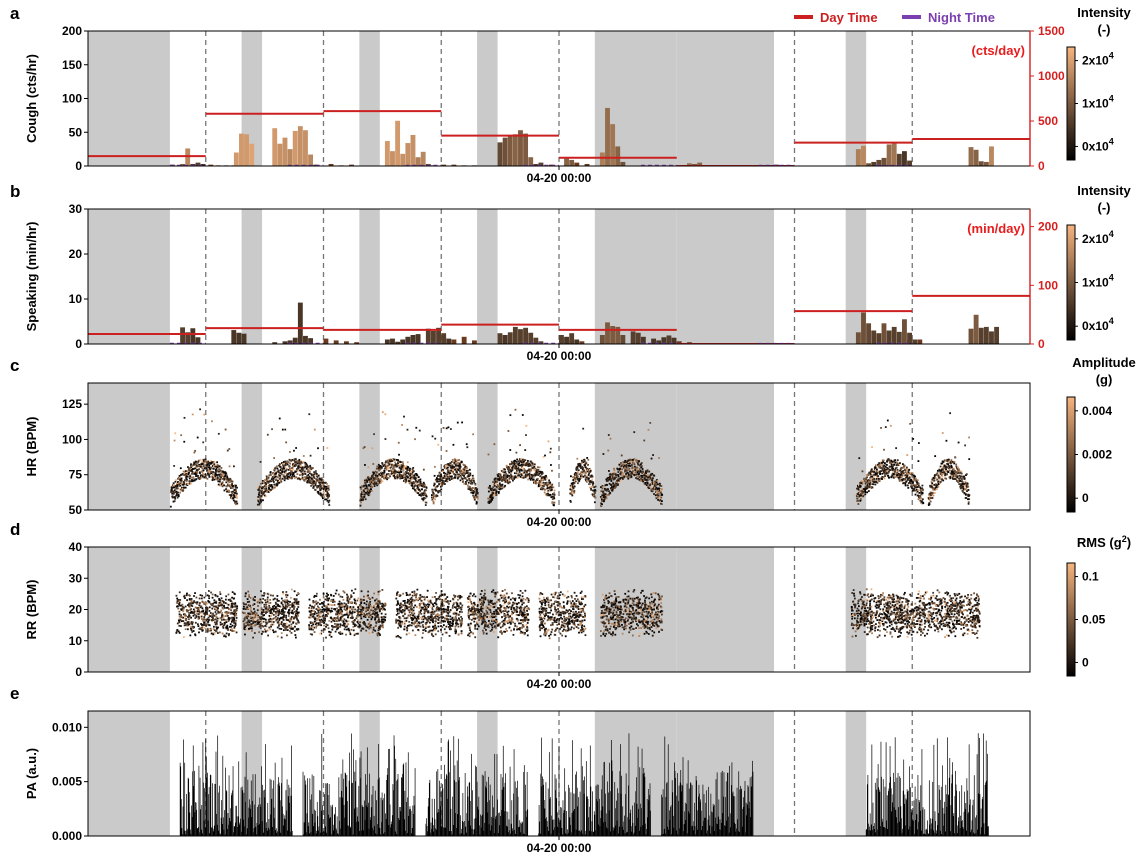  What do you see at coordinates (856, 446) in the screenshot?
I see `night-shade` at bounding box center [856, 446].